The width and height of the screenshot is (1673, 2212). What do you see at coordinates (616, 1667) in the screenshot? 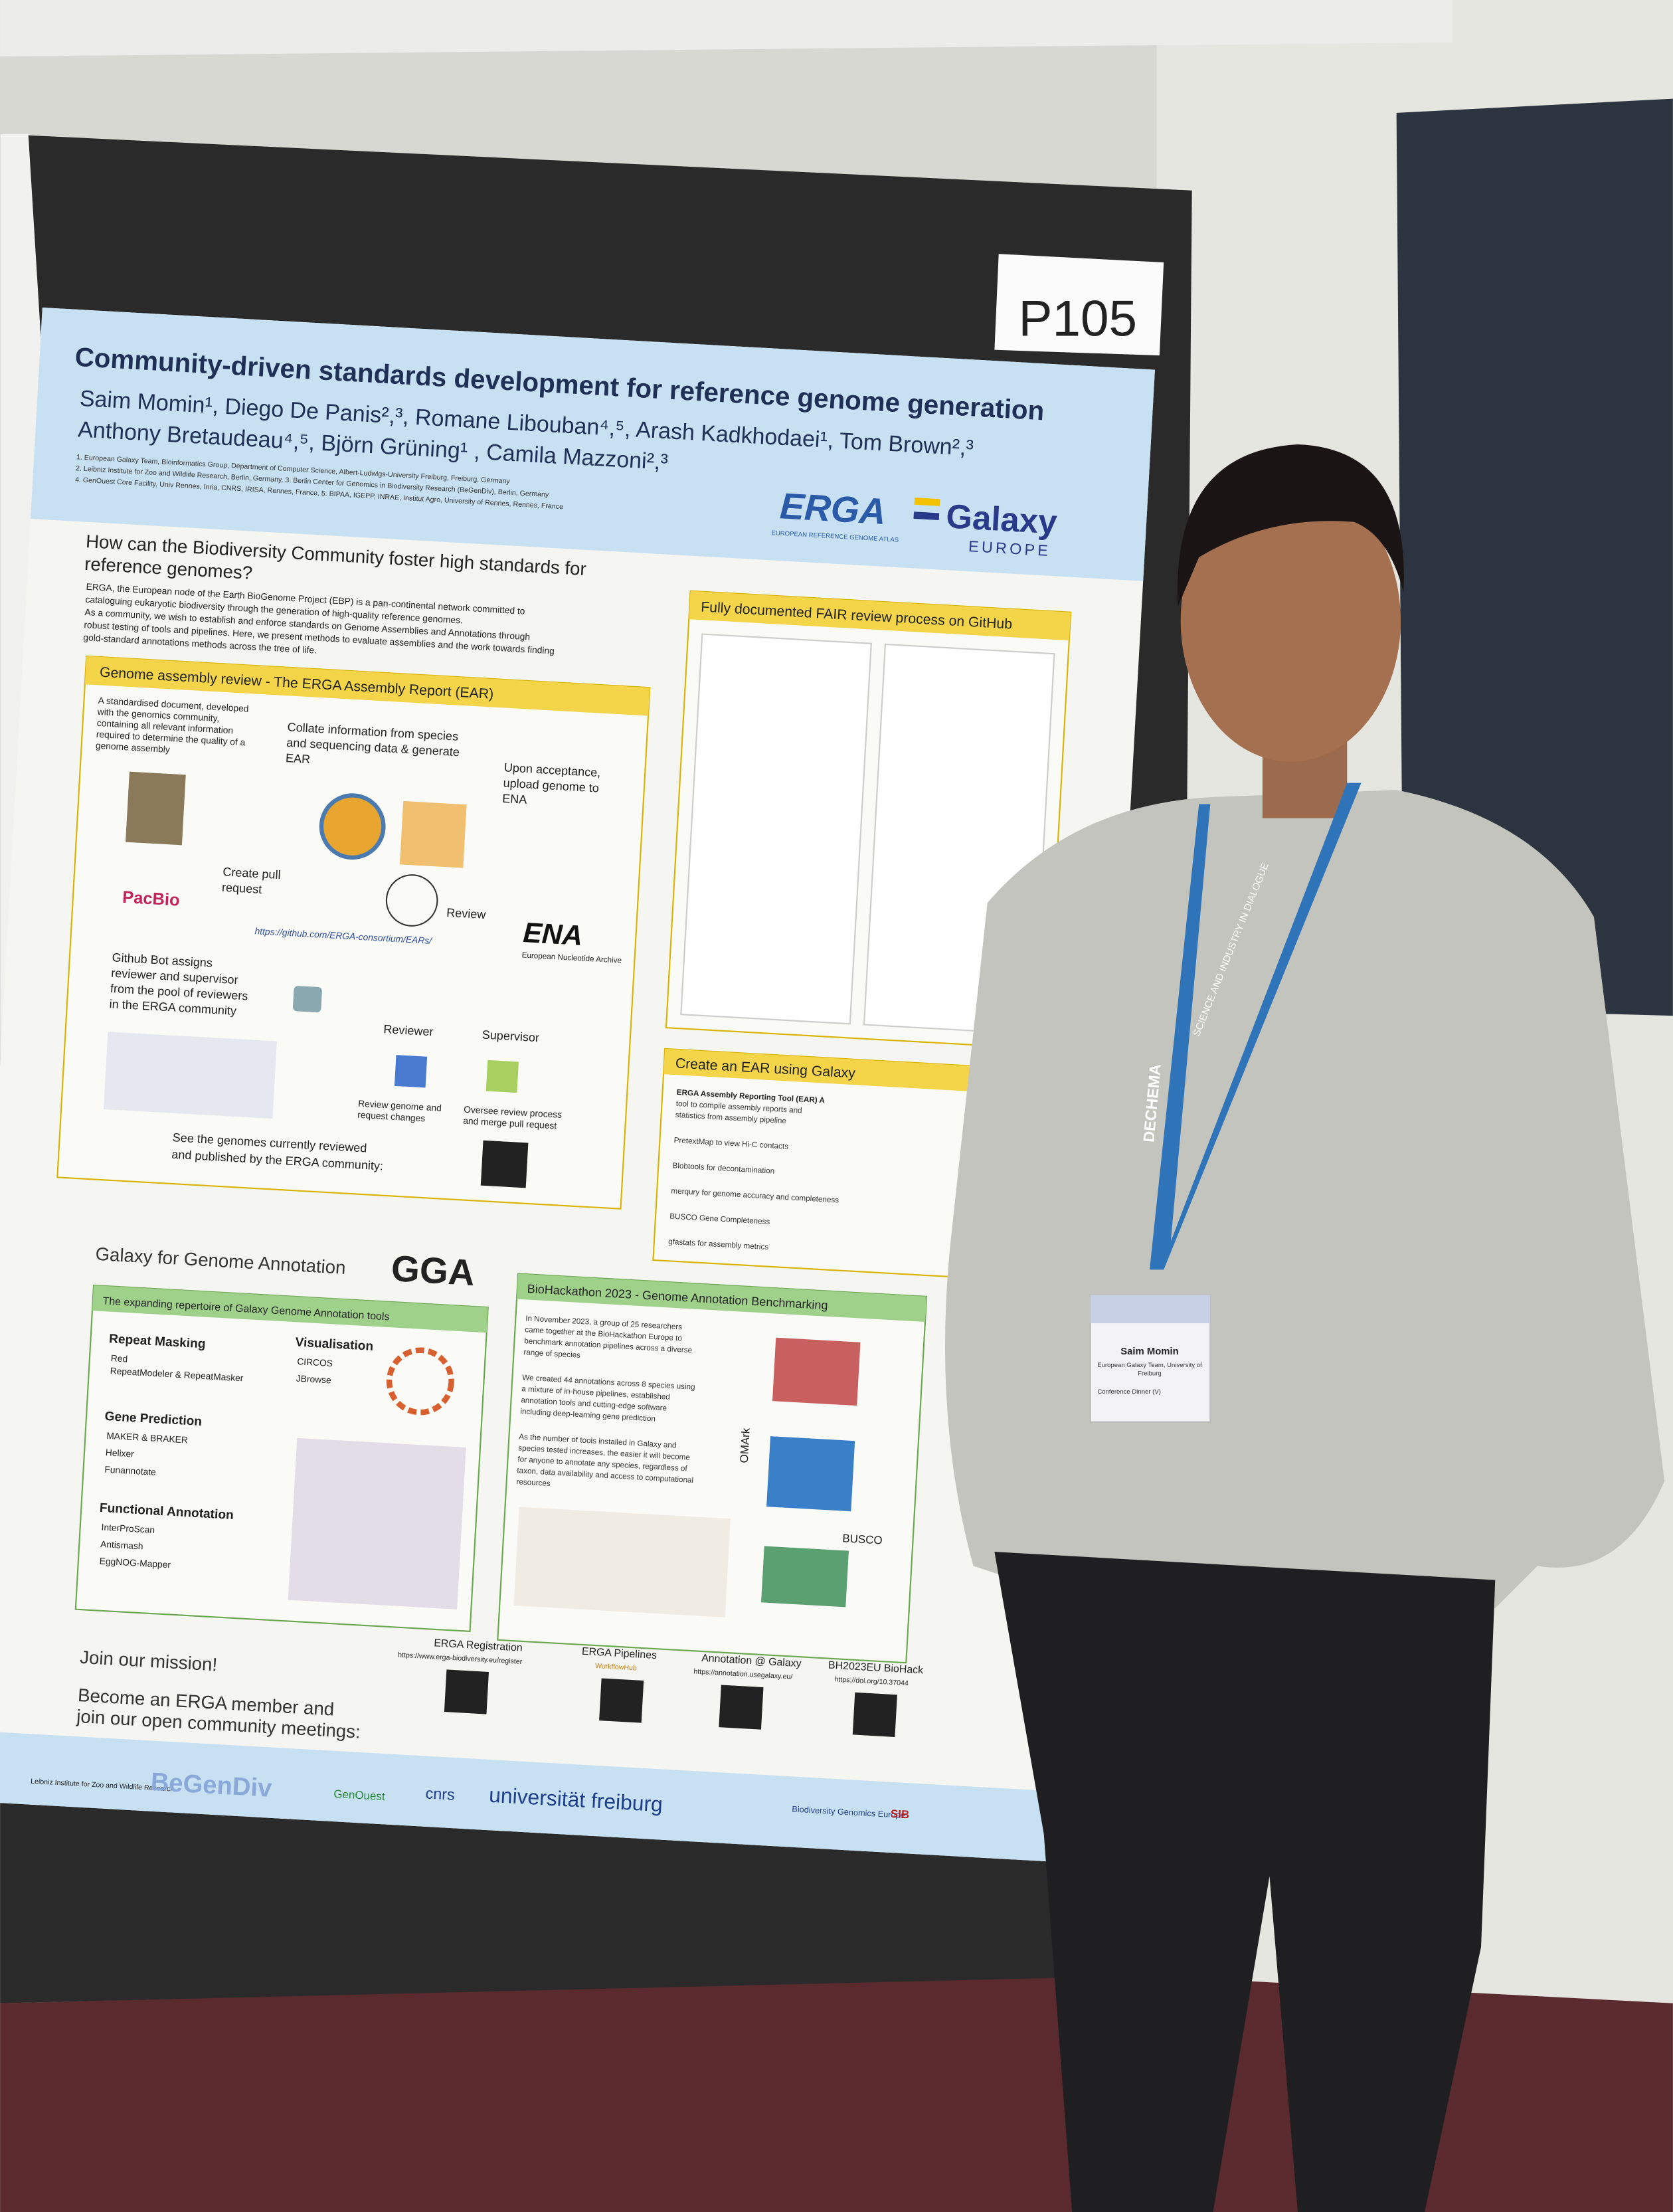
I see `link-url: WorkflowHub` at bounding box center [616, 1667].